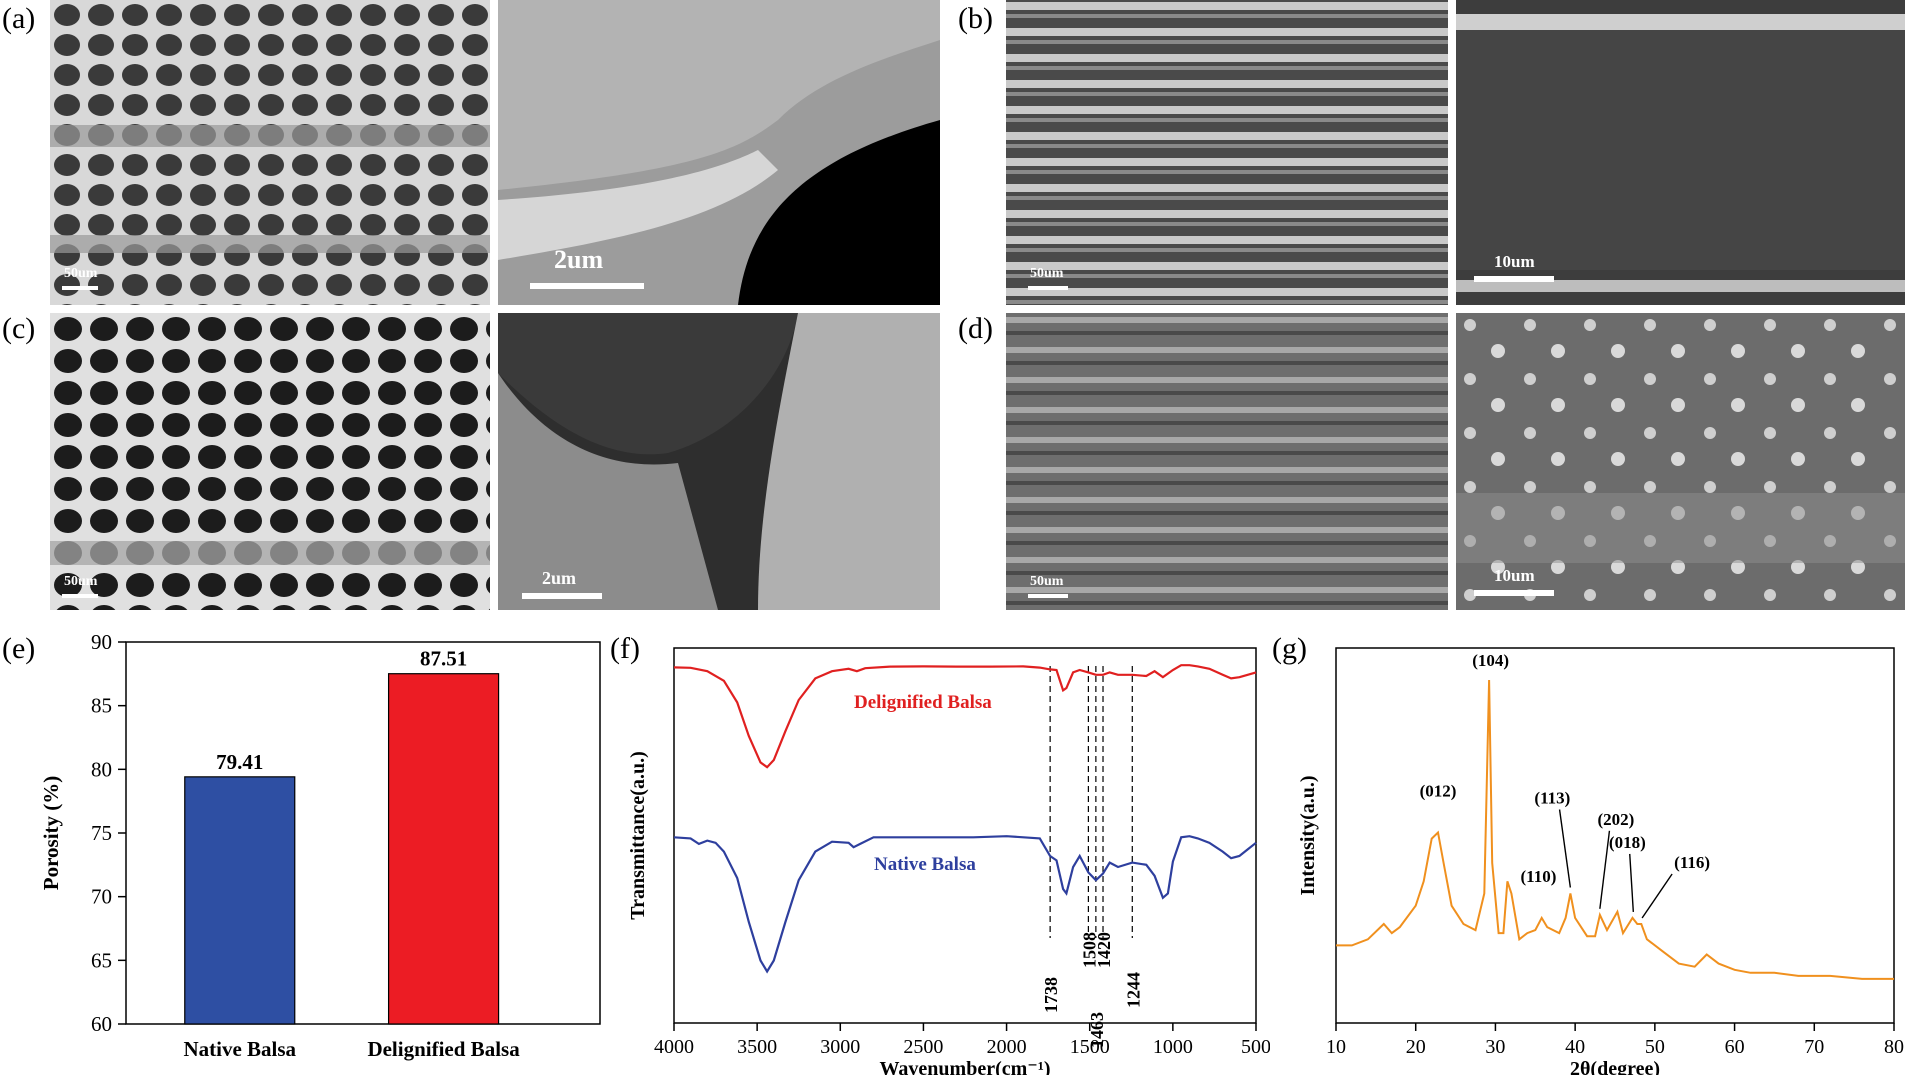 This screenshot has width=1905, height=1075. I want to click on peak-label: (113), so click(1552, 798).